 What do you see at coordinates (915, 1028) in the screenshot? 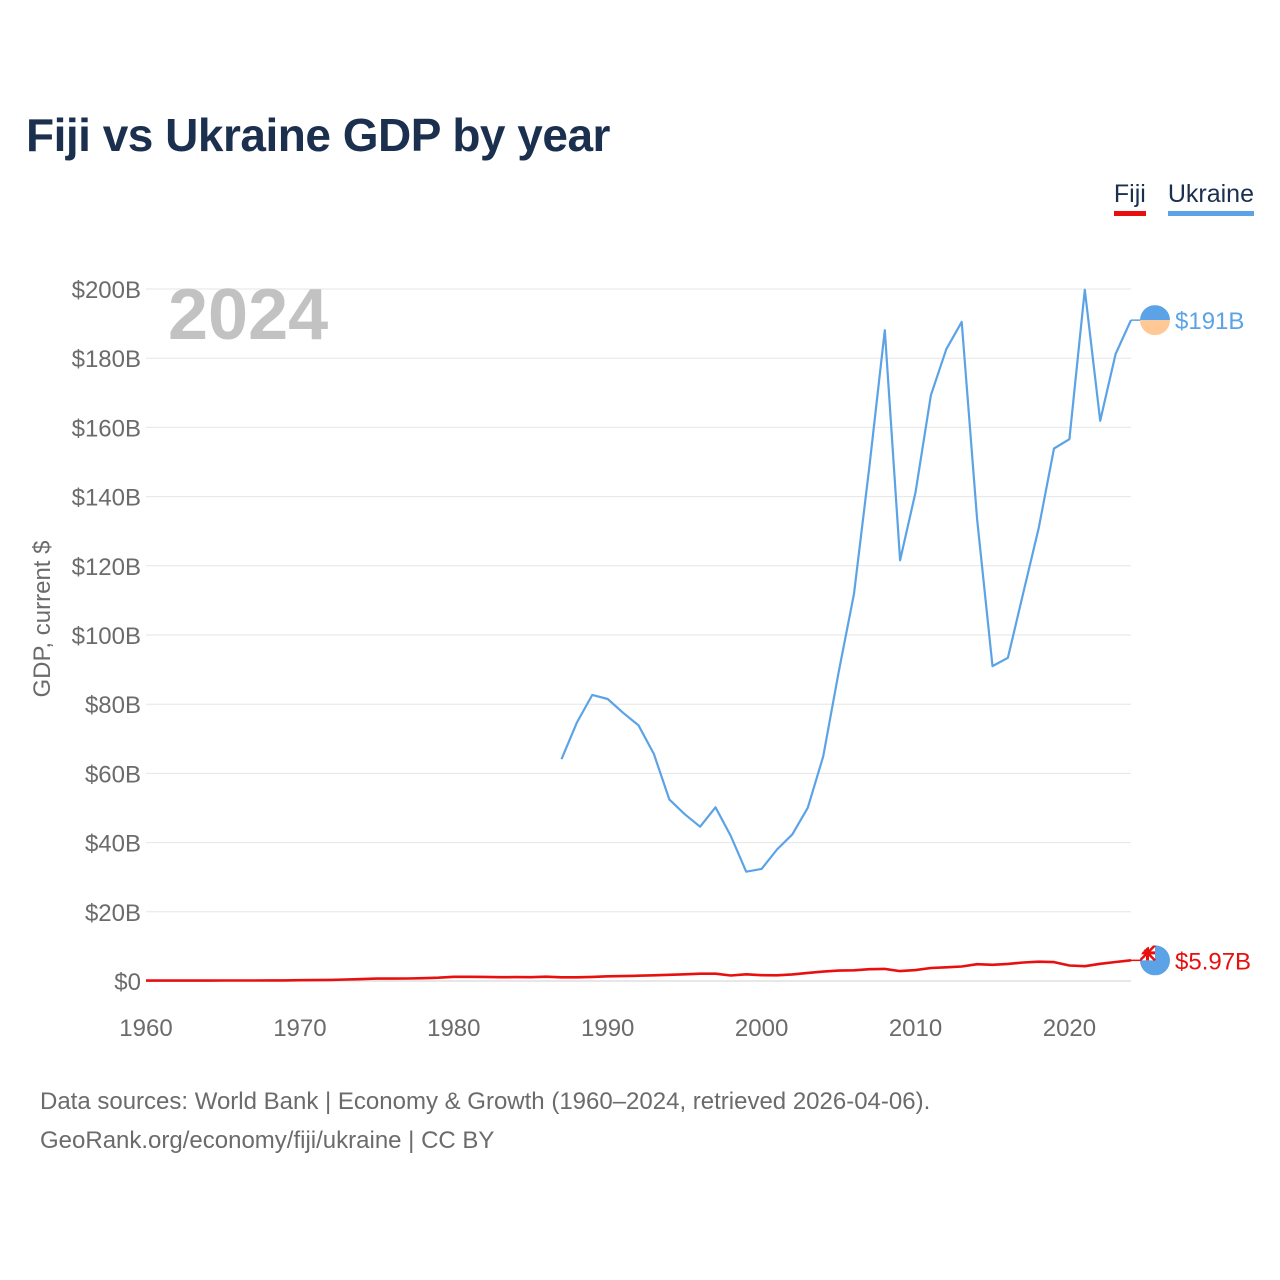
I see `x-tick-label: 2010` at bounding box center [915, 1028].